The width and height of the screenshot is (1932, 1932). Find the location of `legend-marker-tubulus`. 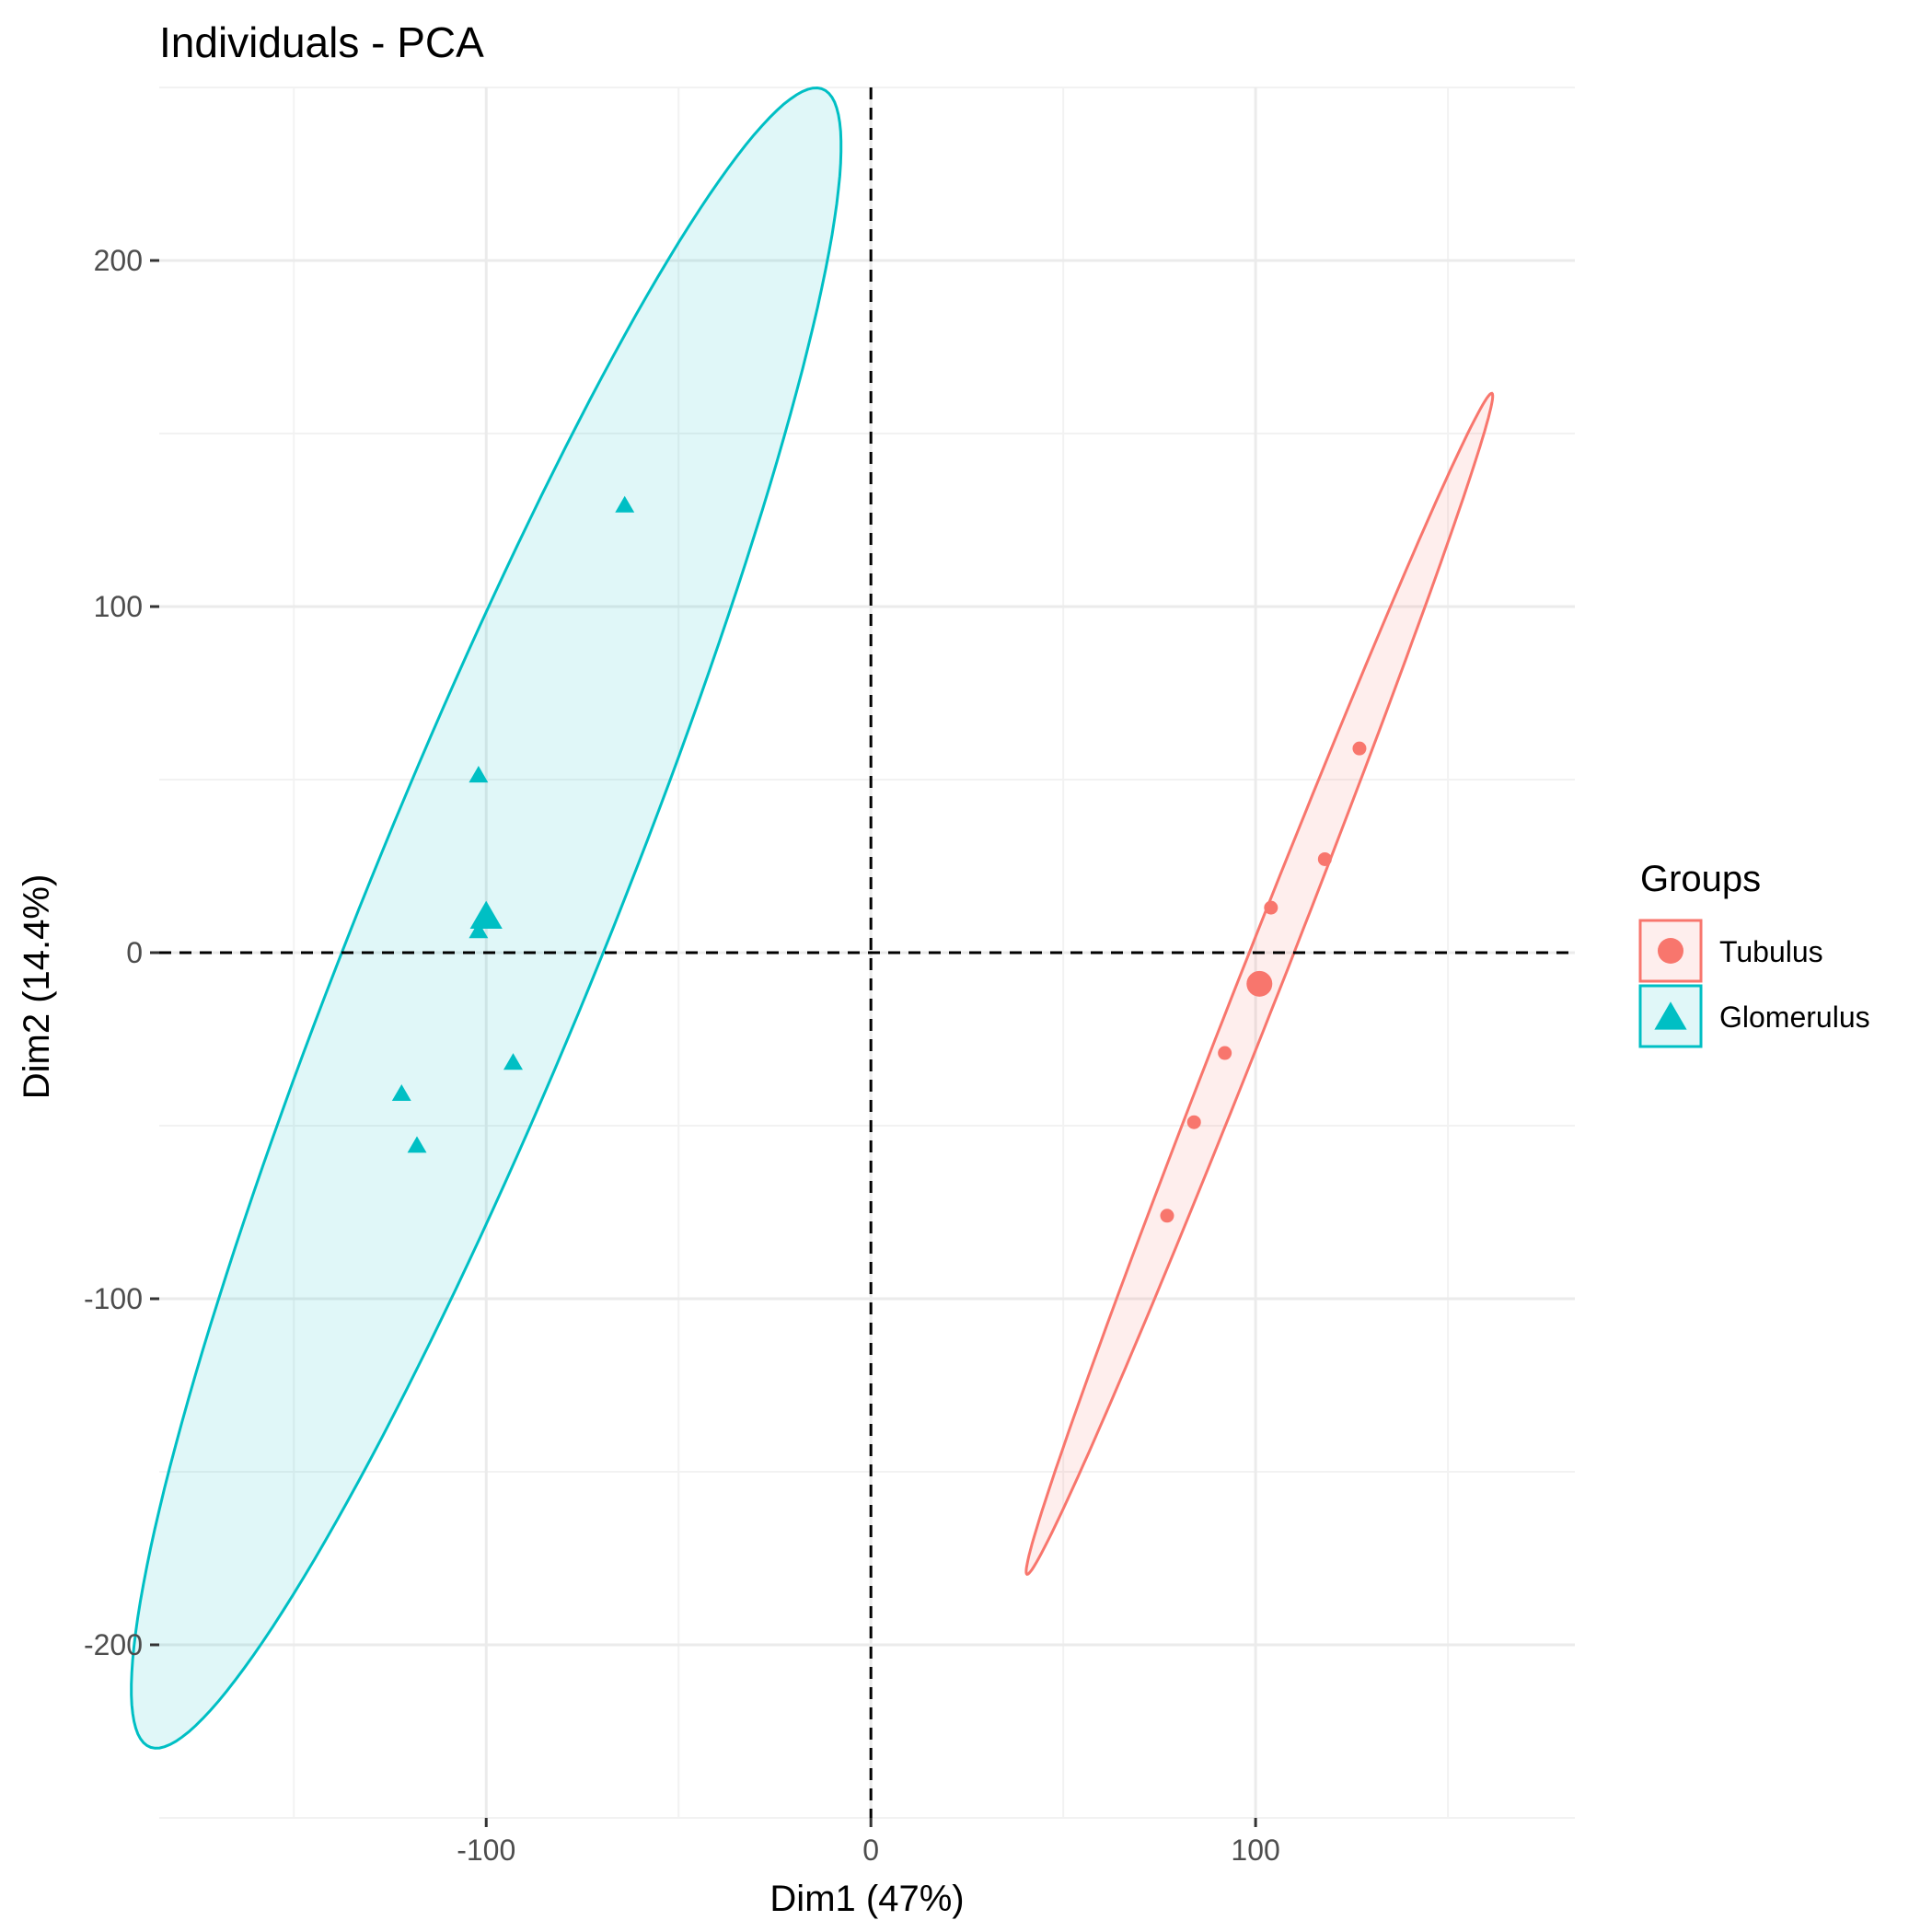

legend-marker-tubulus is located at coordinates (1671, 951).